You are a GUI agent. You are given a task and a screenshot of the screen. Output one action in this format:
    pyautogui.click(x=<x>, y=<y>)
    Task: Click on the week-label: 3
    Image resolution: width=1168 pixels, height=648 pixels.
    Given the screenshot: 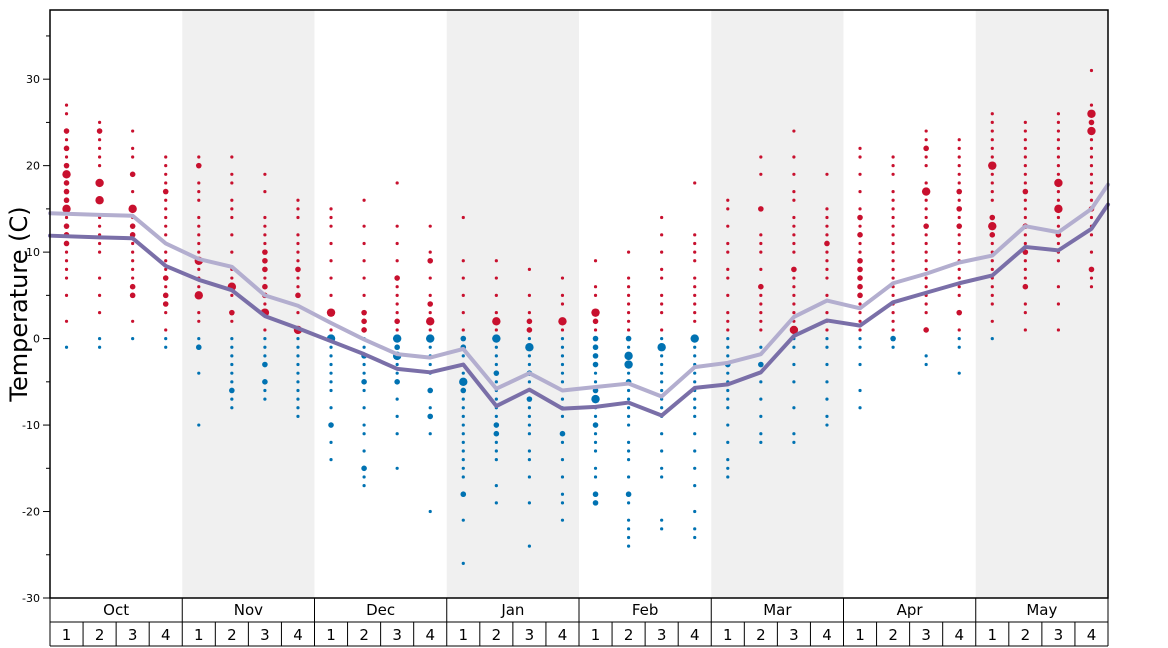 What is the action you would take?
    pyautogui.click(x=1059, y=635)
    